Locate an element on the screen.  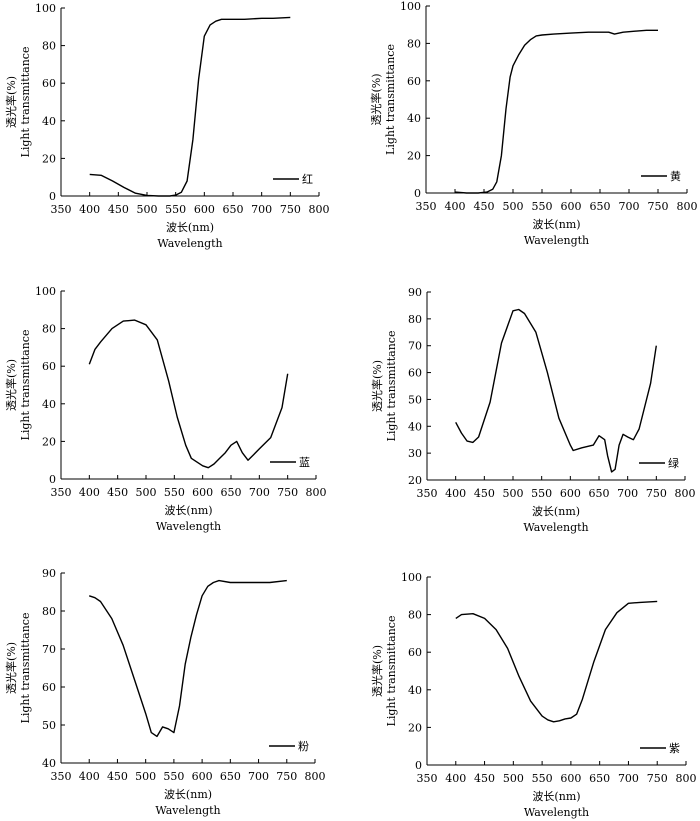
legend-label: 蓝 is located at coordinates (304, 462).